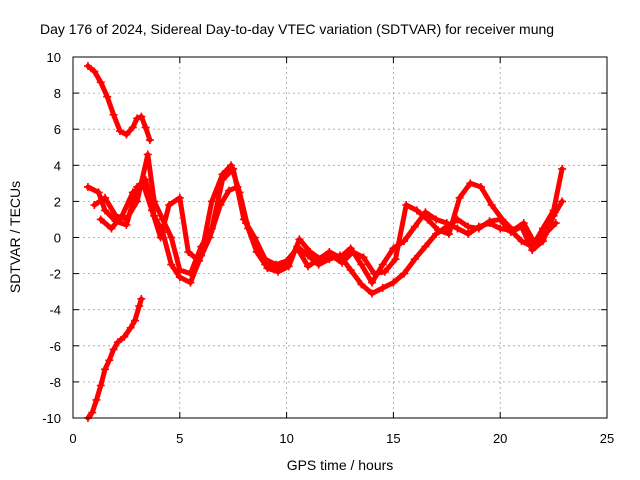  Describe the element at coordinates (15, 237) in the screenshot. I see `y-axis-label: SDTVAR / TECUs` at that location.